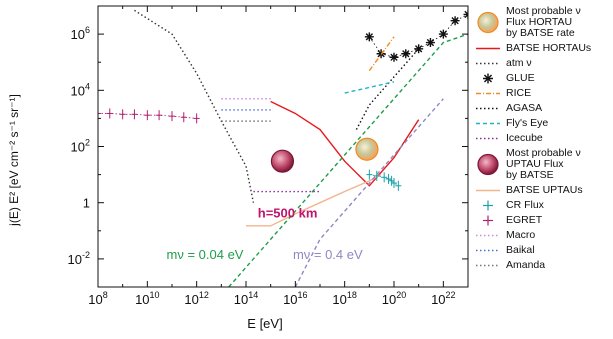  I want to click on legend-item-label: CR Flux, so click(525, 205).